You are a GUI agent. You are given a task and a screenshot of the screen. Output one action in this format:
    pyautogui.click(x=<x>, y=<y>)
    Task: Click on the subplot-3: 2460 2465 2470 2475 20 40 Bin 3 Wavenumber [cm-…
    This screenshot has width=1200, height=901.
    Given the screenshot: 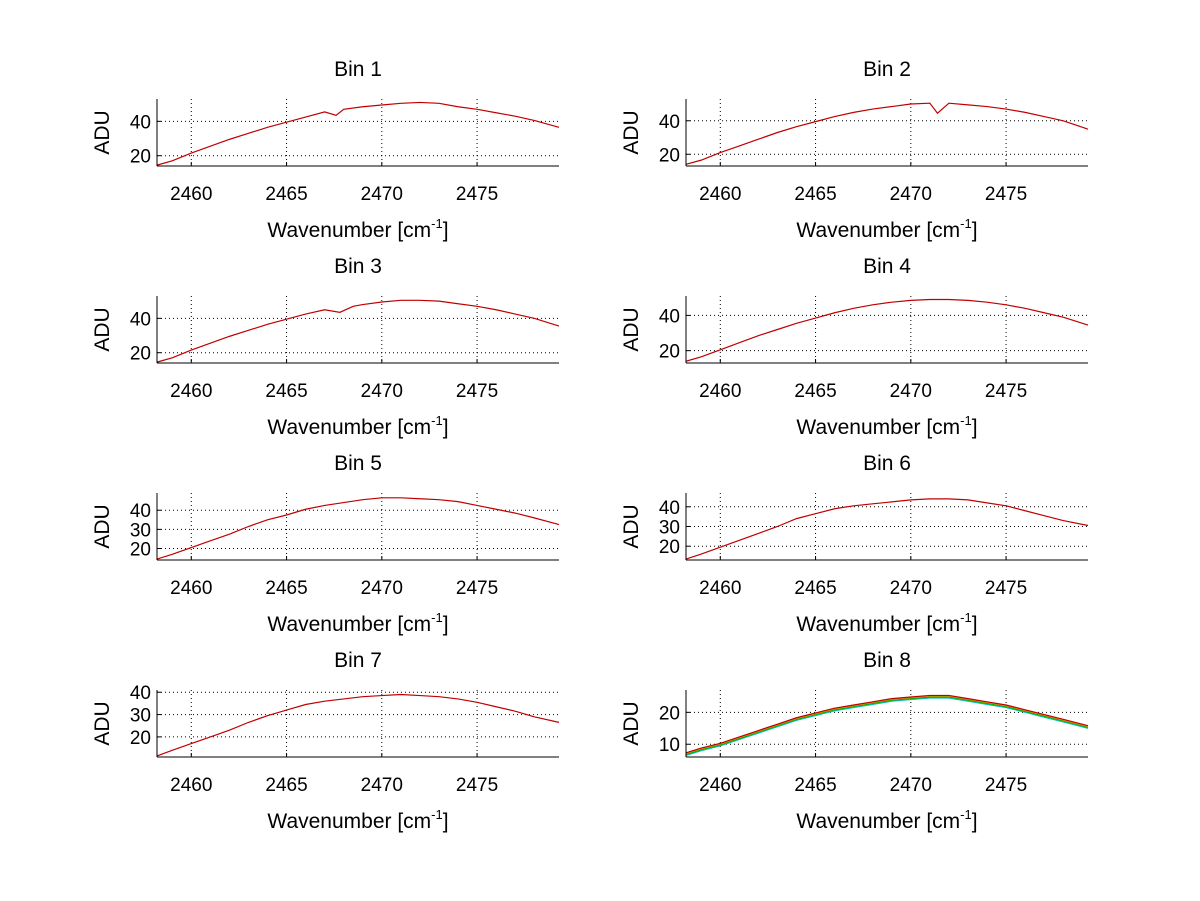 What is the action you would take?
    pyautogui.click(x=325, y=347)
    